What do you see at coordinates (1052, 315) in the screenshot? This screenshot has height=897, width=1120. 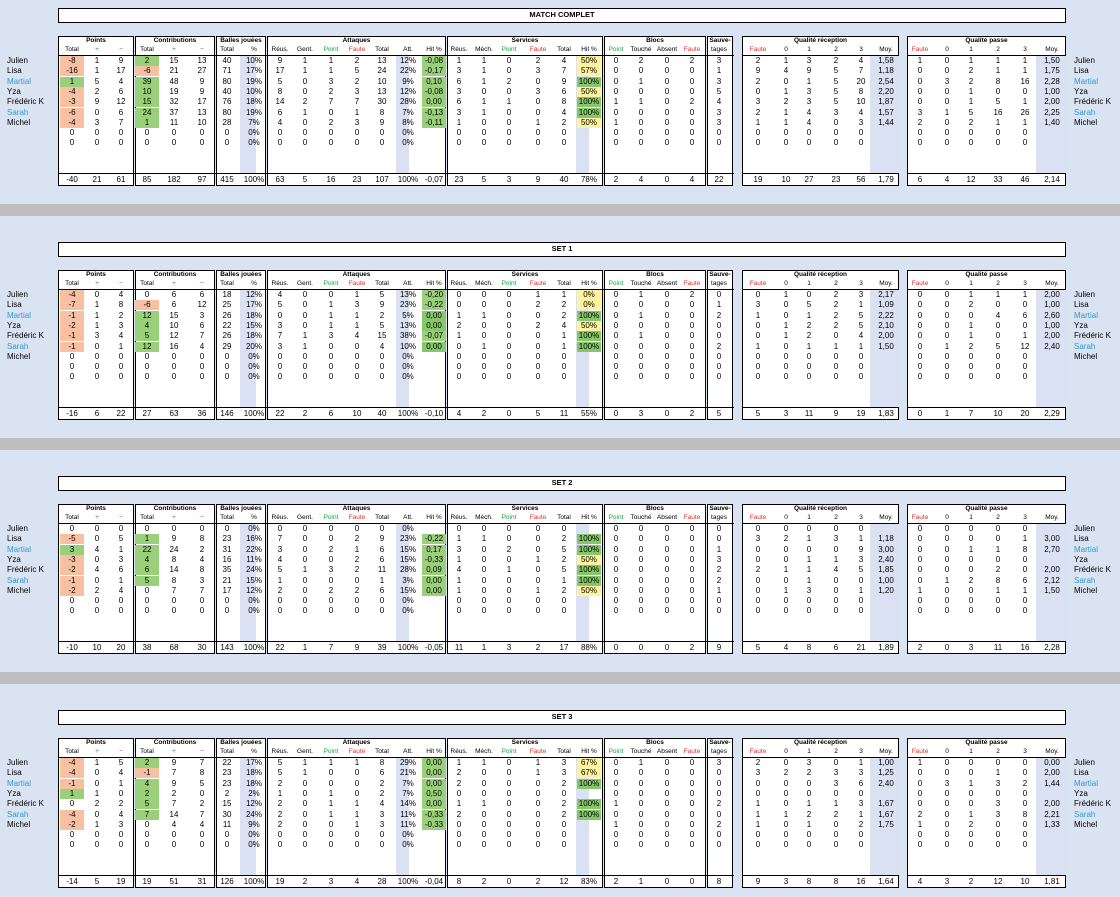 I see `pass-cell: 2,60` at bounding box center [1052, 315].